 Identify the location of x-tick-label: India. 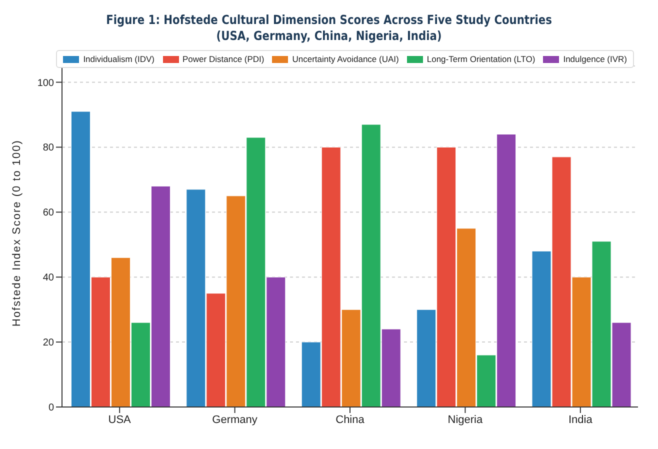
(581, 420).